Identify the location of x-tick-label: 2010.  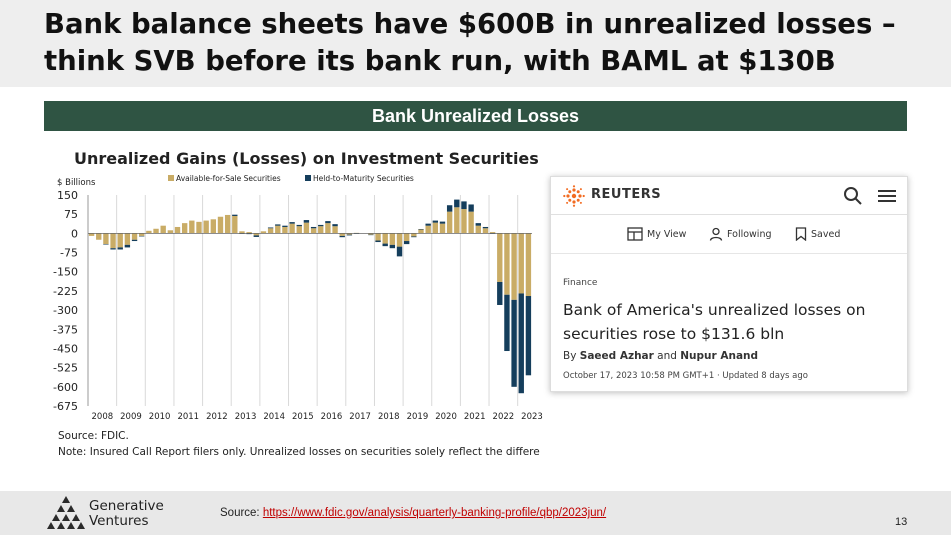
(160, 417).